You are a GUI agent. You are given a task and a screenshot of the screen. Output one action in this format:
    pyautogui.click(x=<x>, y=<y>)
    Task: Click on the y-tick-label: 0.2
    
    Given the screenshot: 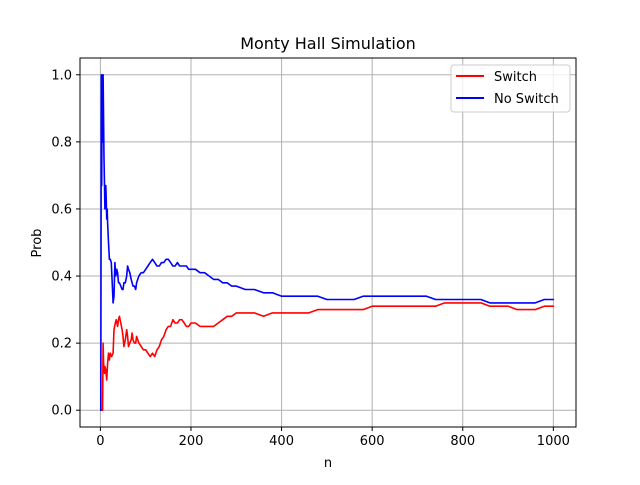 What is the action you would take?
    pyautogui.click(x=61, y=344)
    